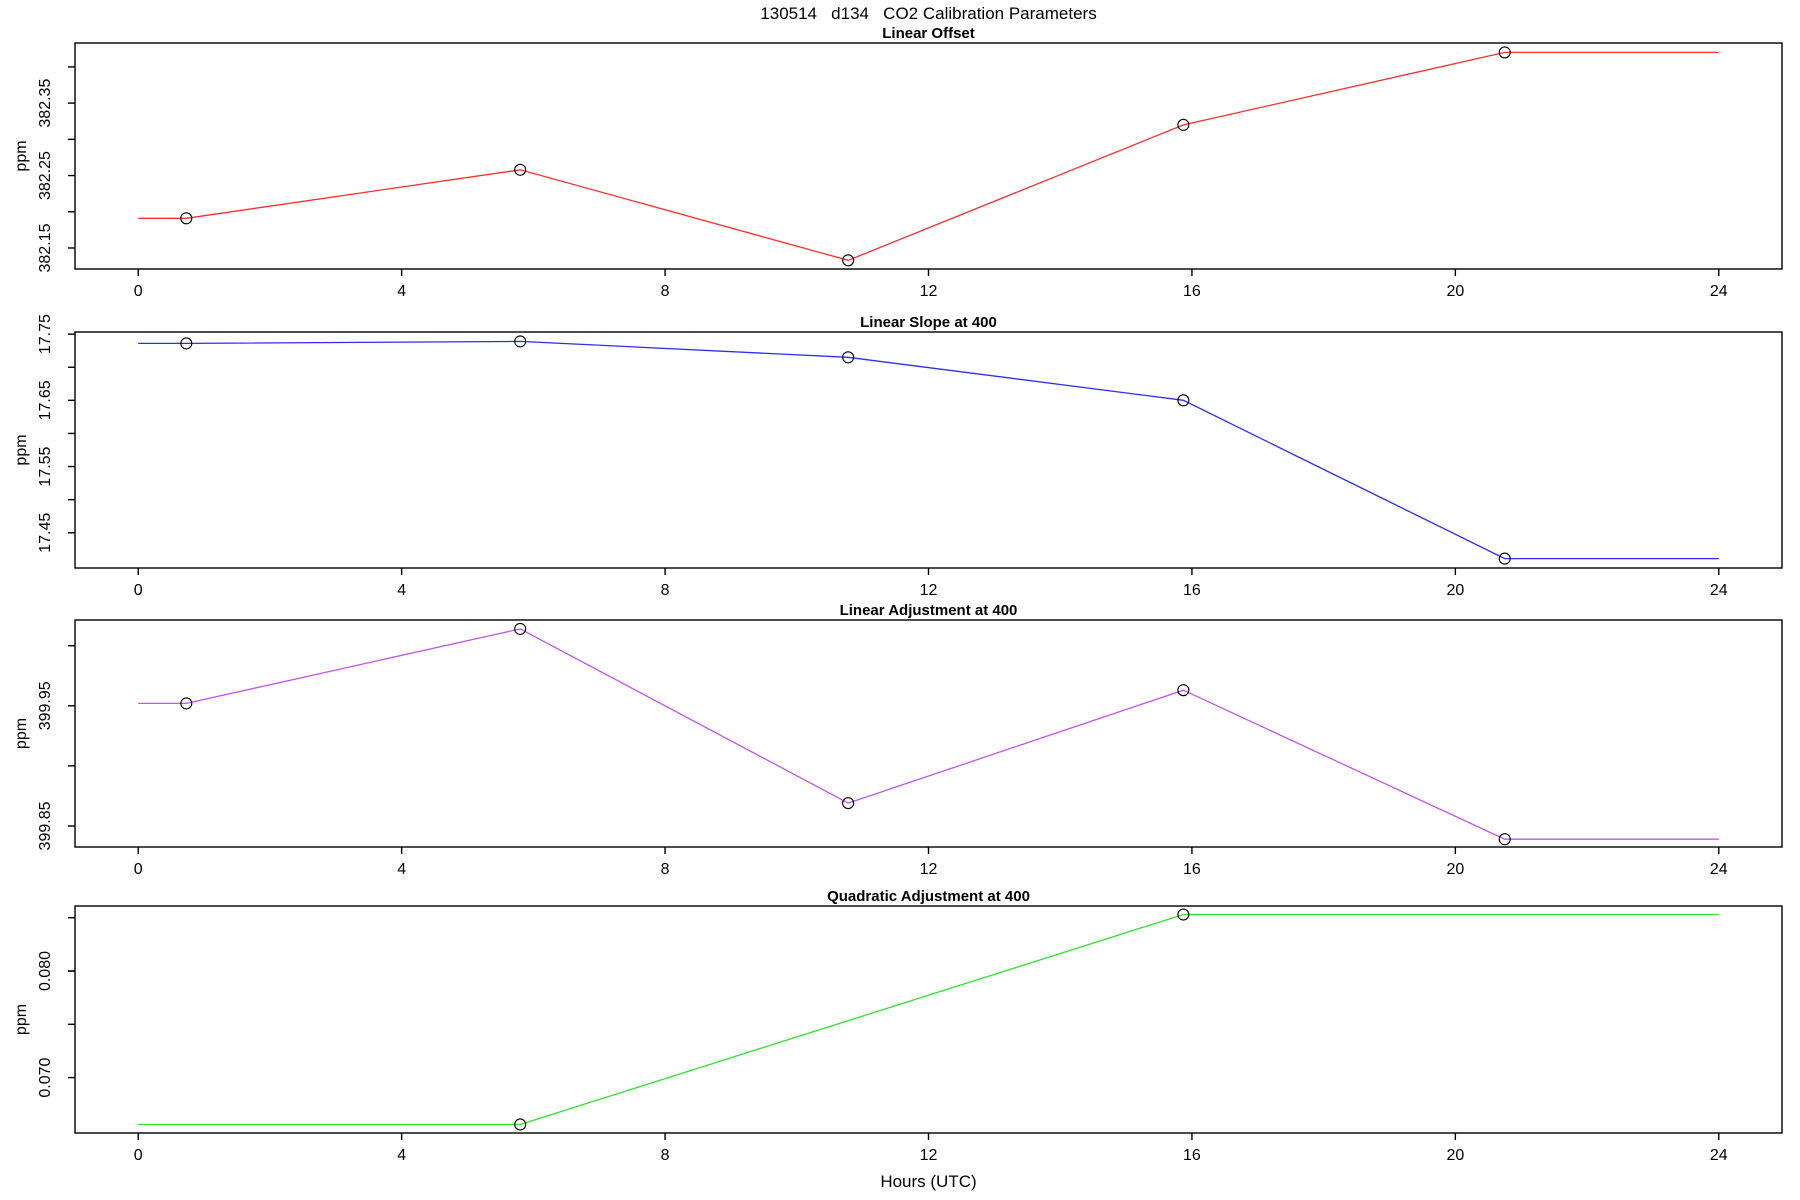  What do you see at coordinates (45, 400) in the screenshot?
I see `y-tick-label: 17.65` at bounding box center [45, 400].